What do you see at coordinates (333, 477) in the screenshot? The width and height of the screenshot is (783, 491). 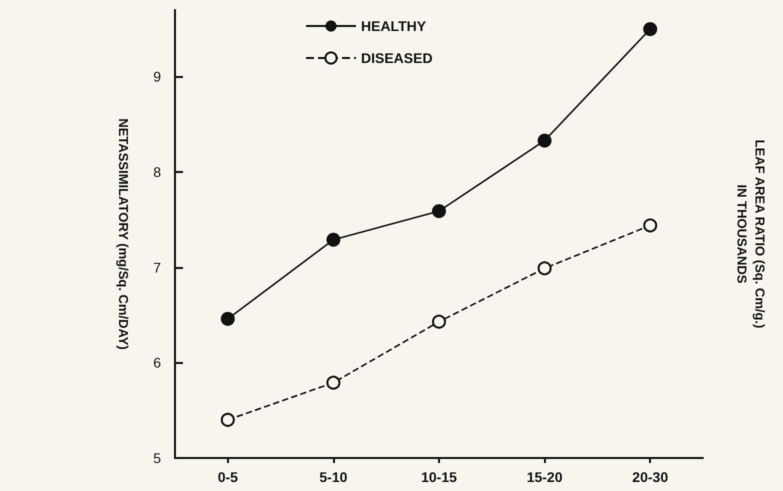 I see `x-tick-label: 5-10` at bounding box center [333, 477].